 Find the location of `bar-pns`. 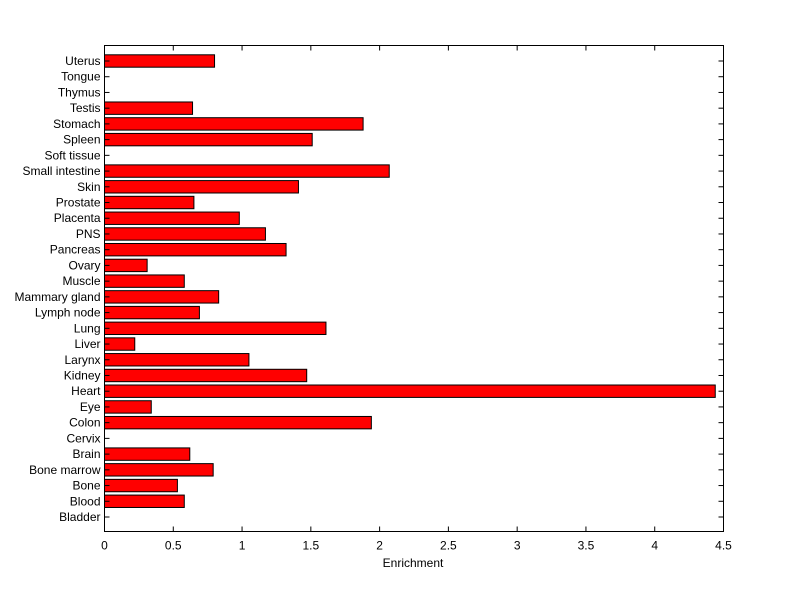

bar-pns is located at coordinates (185, 234).